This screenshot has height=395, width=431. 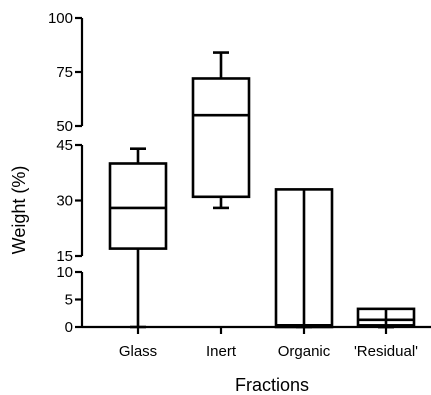 What do you see at coordinates (256, 342) in the screenshot?
I see `x-axis: Glass Inert Organic 'Residual'` at bounding box center [256, 342].